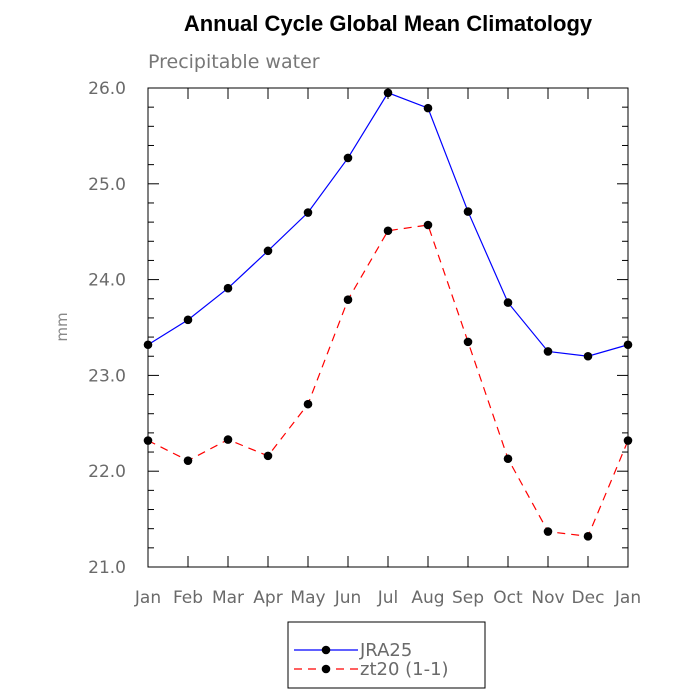  What do you see at coordinates (508, 598) in the screenshot?
I see `x-tick-label: Oct` at bounding box center [508, 598].